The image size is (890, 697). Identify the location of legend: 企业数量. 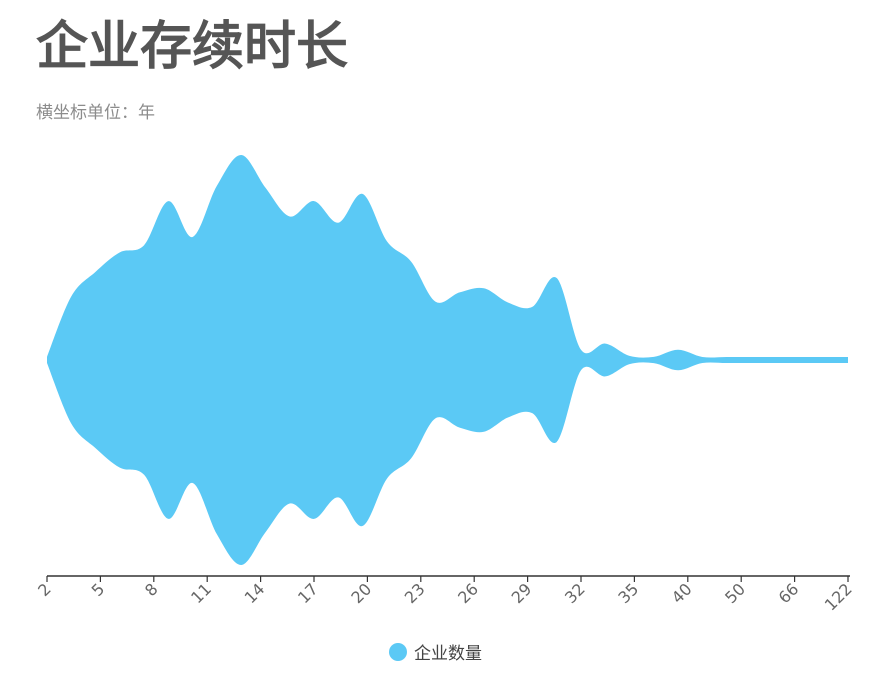
(435, 653).